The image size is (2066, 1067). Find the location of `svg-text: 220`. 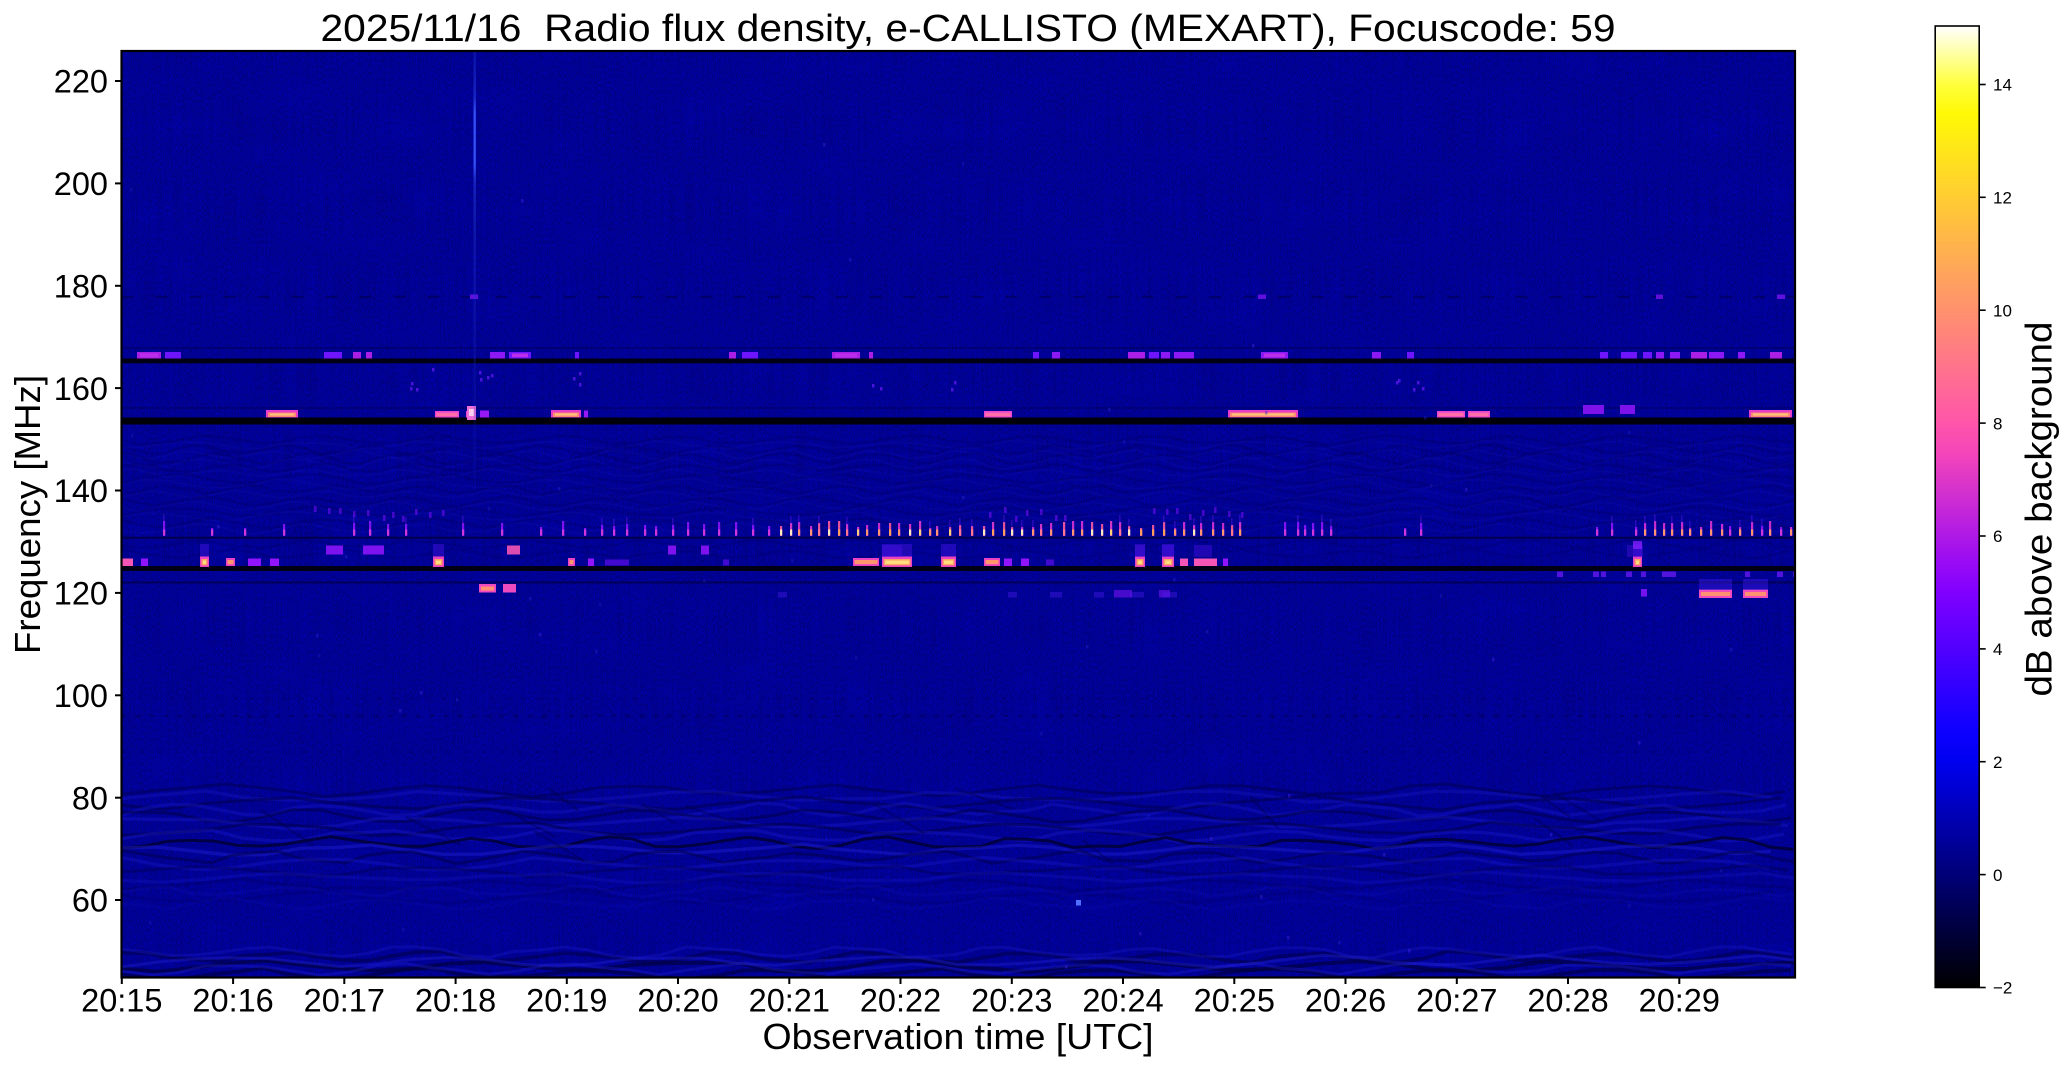

svg-text: 220 is located at coordinates (81, 82).